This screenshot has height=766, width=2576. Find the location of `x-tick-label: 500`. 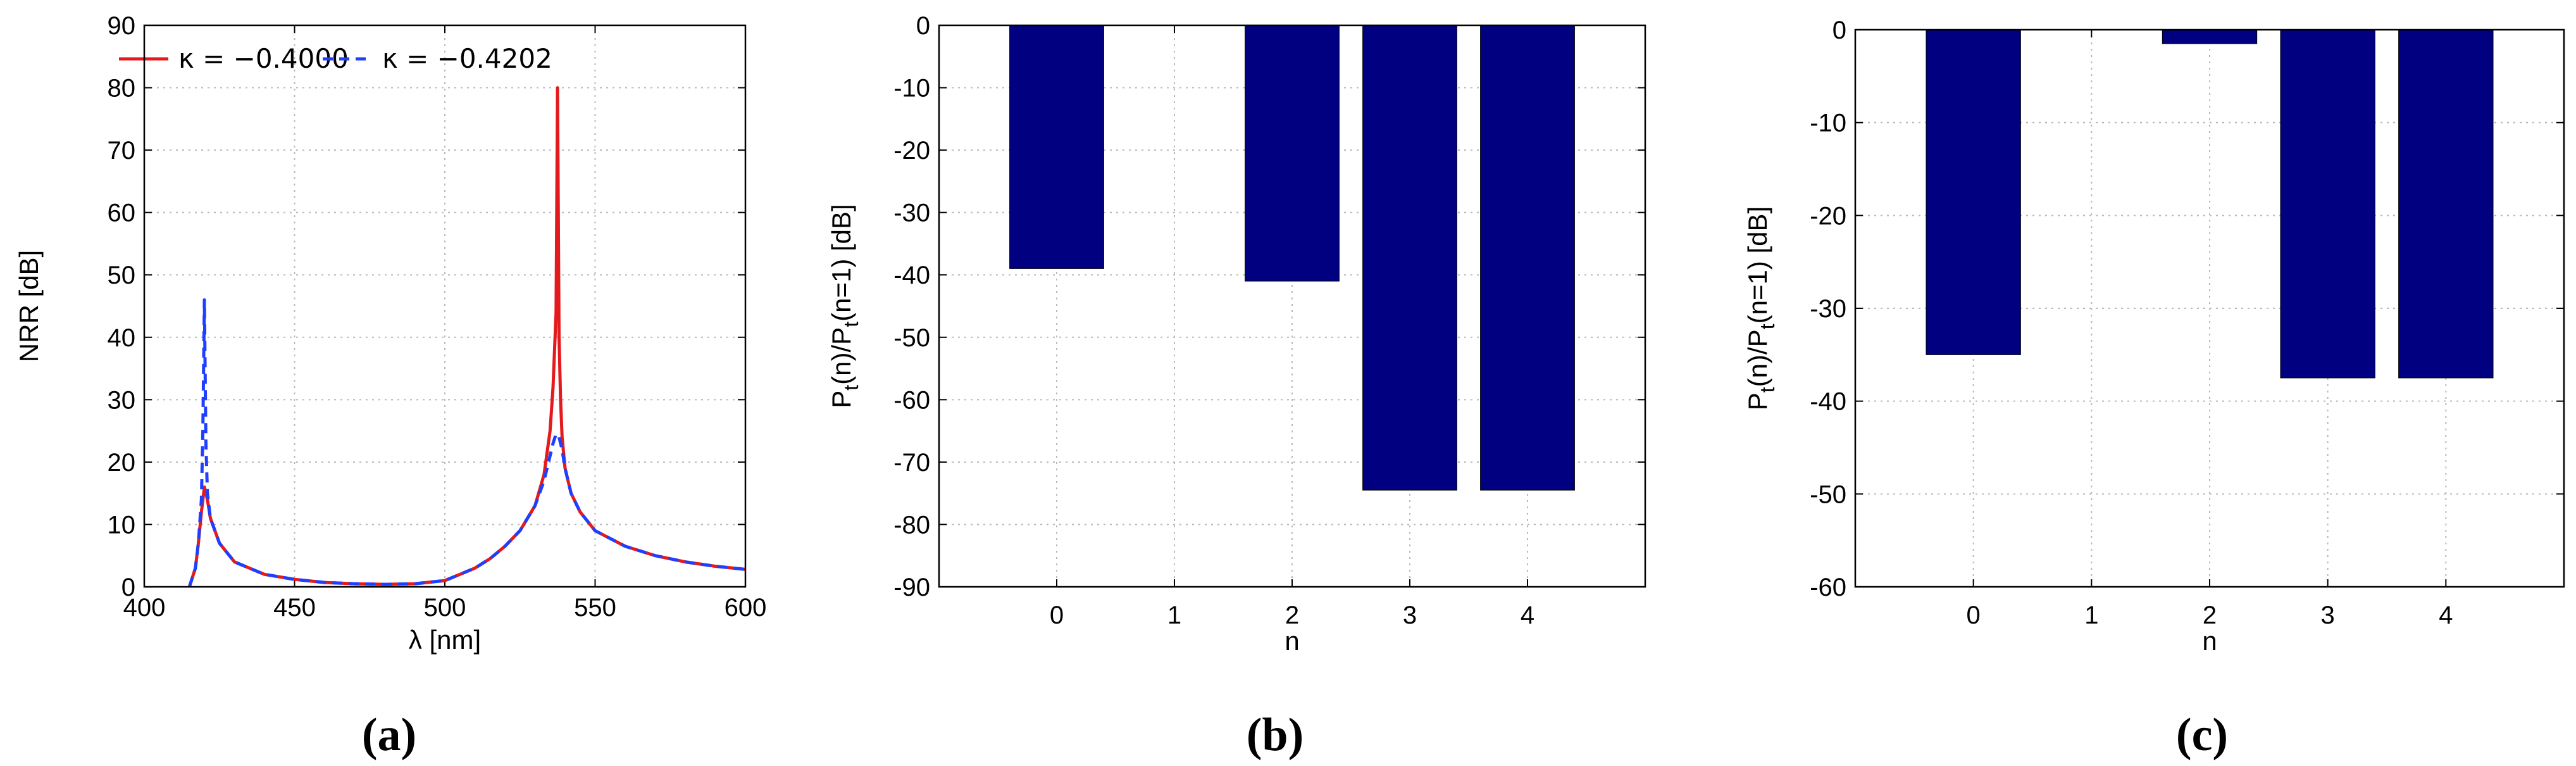

x-tick-label: 500 is located at coordinates (445, 608).